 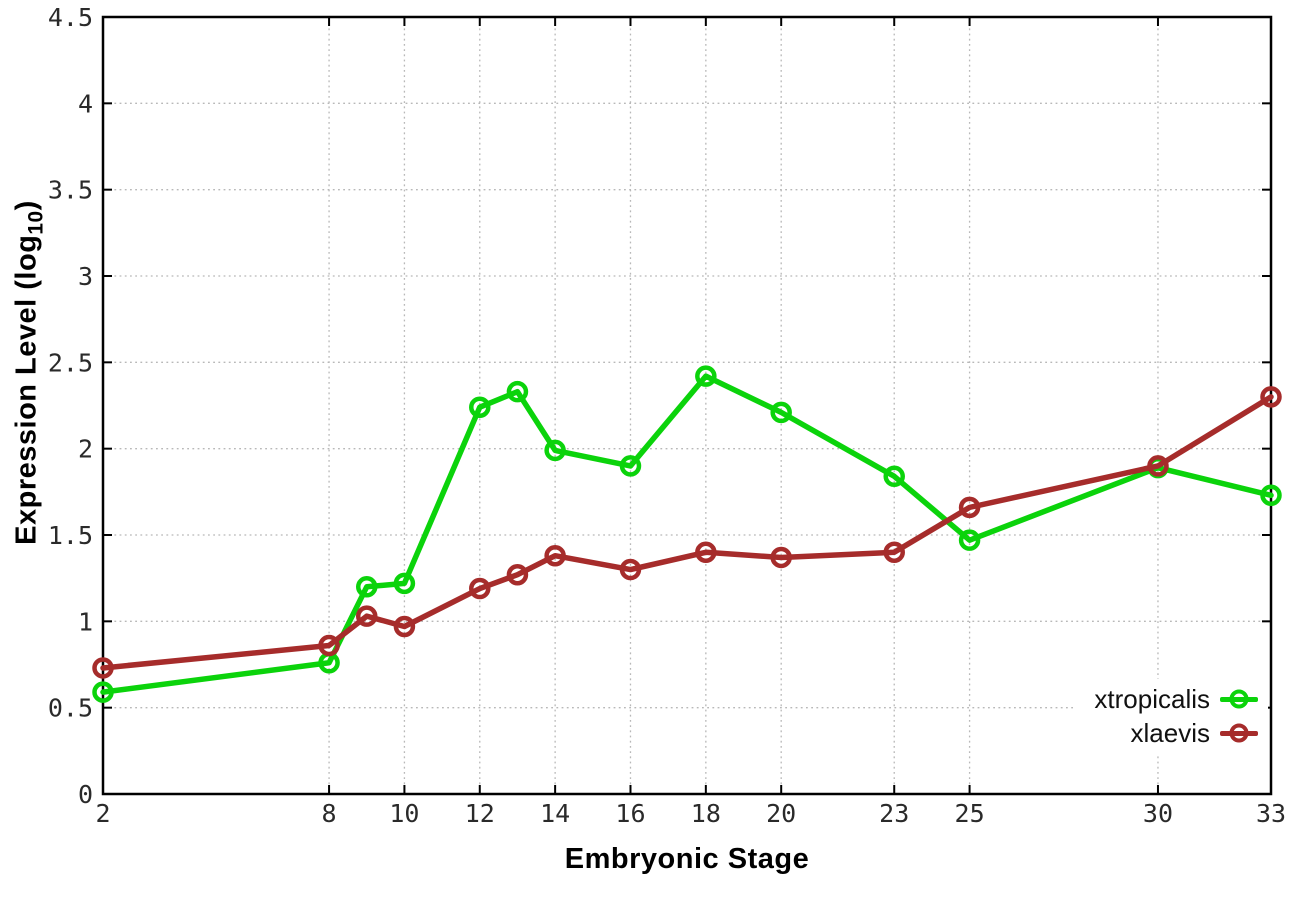 I want to click on x-tick-label: 25, so click(x=970, y=813).